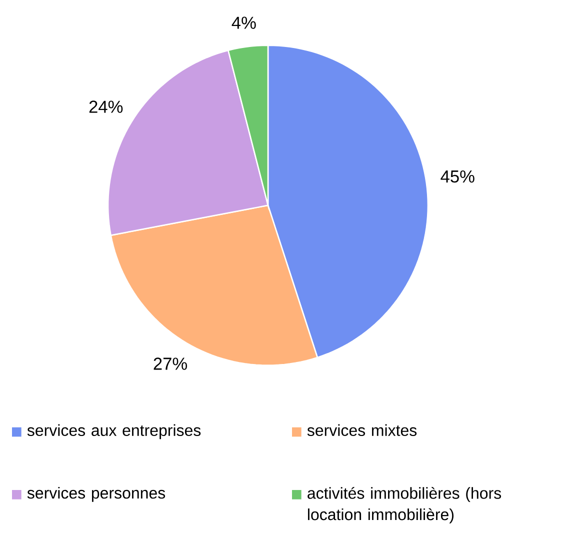 This screenshot has height=536, width=564. I want to click on legend-label: services mixtes, so click(362, 430).